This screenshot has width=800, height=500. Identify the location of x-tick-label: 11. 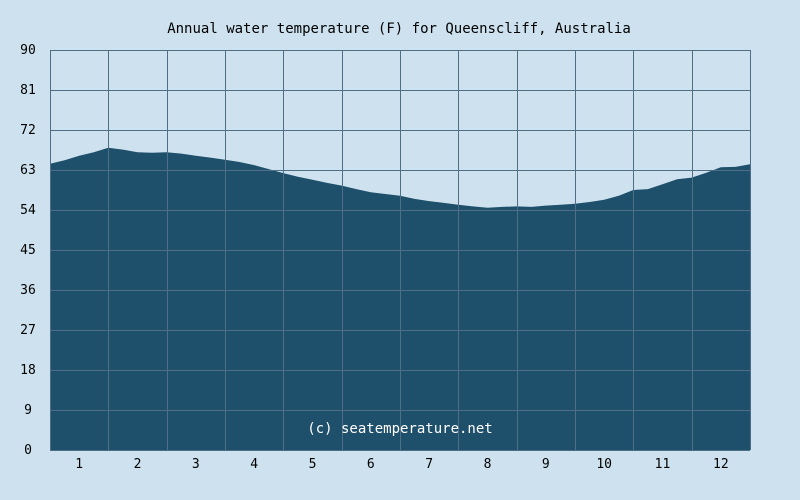
(663, 464).